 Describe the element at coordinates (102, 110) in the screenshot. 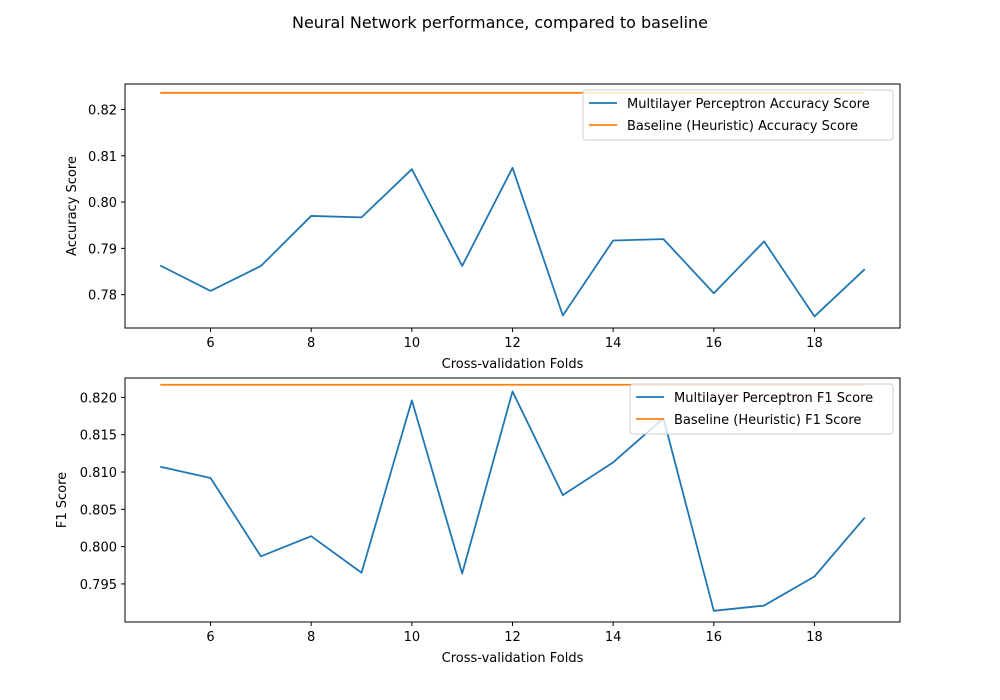

I see `y-tick-label: 0.82` at that location.